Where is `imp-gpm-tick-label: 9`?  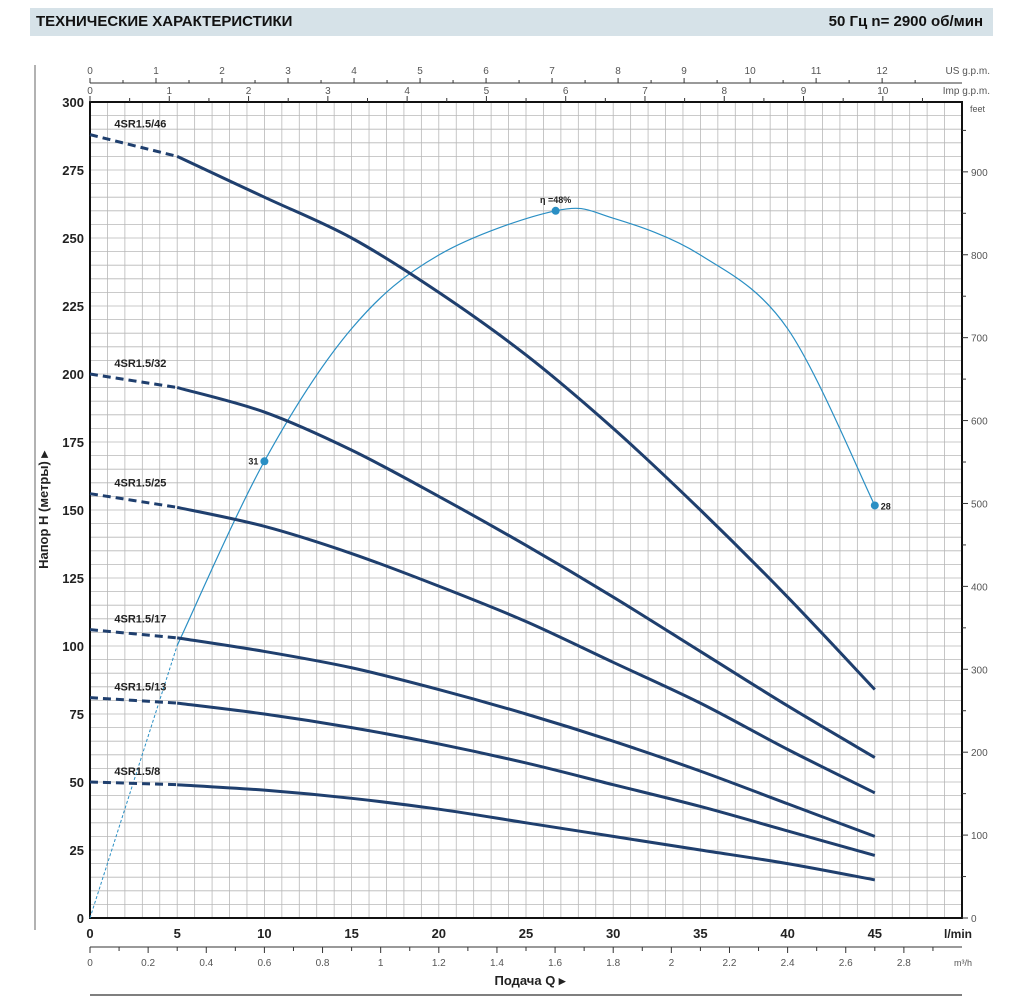
imp-gpm-tick-label: 9 is located at coordinates (804, 91).